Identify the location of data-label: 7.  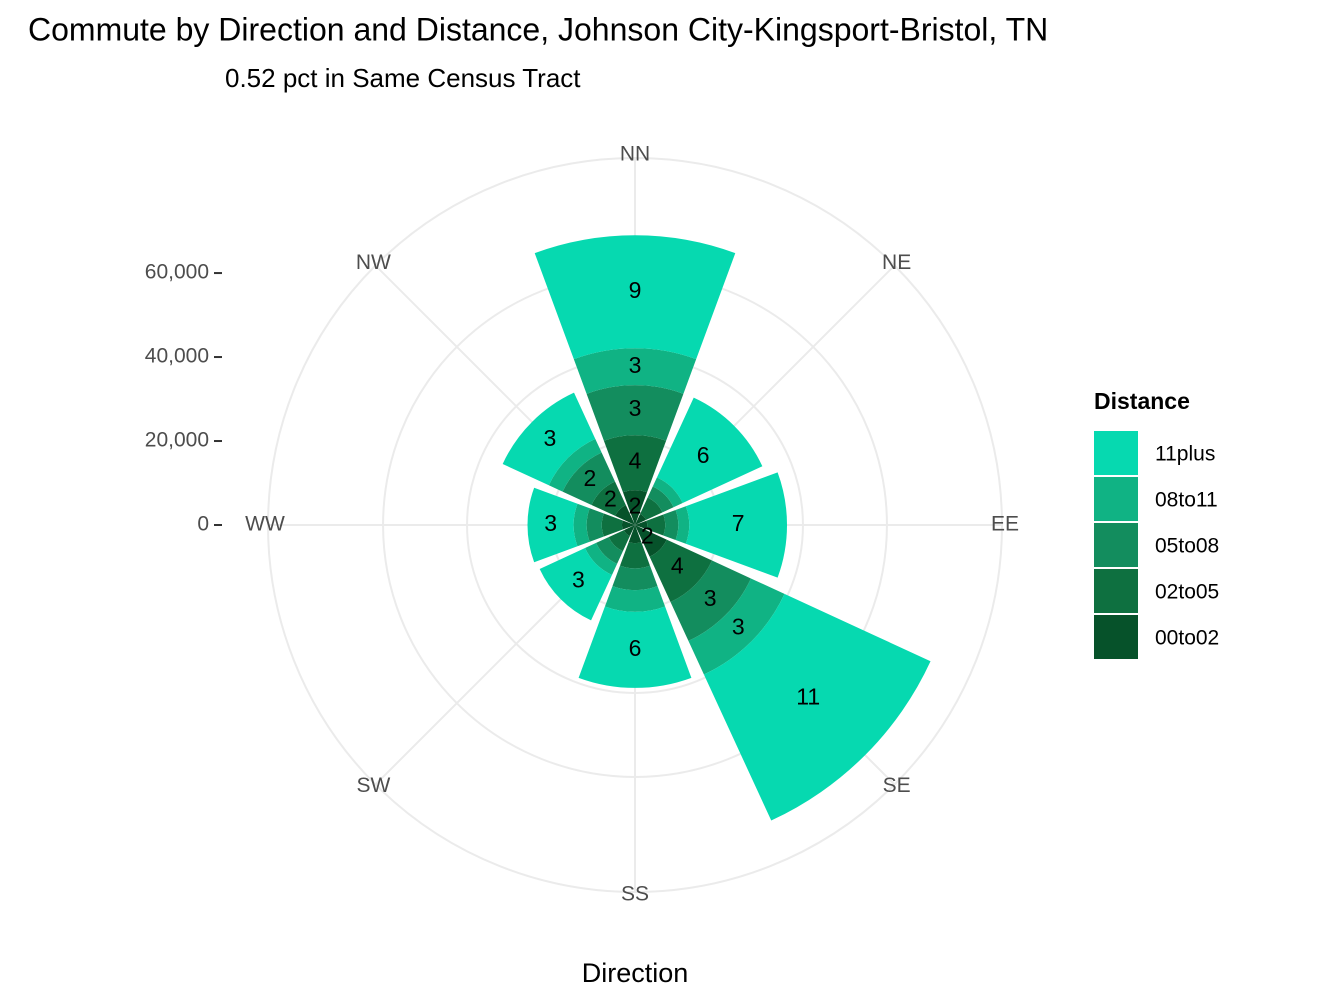
(738, 523).